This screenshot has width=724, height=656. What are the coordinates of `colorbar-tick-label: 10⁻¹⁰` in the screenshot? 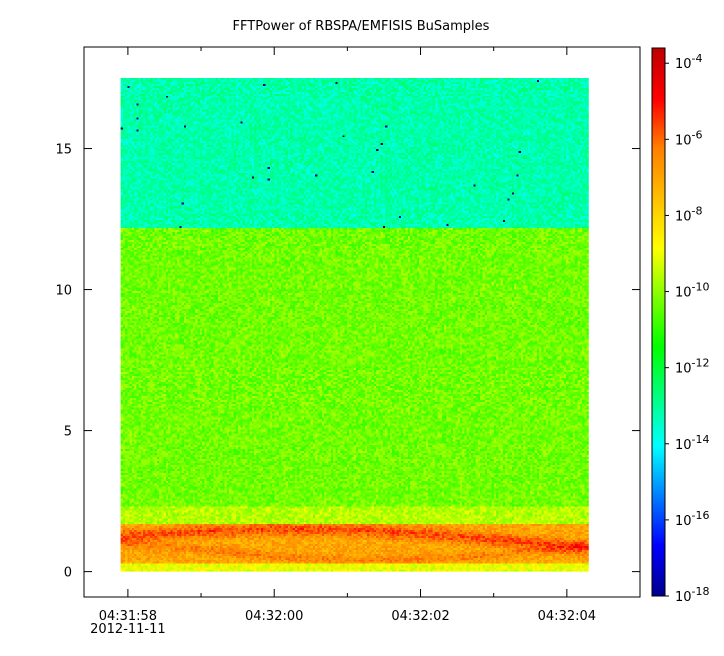 It's located at (692, 291).